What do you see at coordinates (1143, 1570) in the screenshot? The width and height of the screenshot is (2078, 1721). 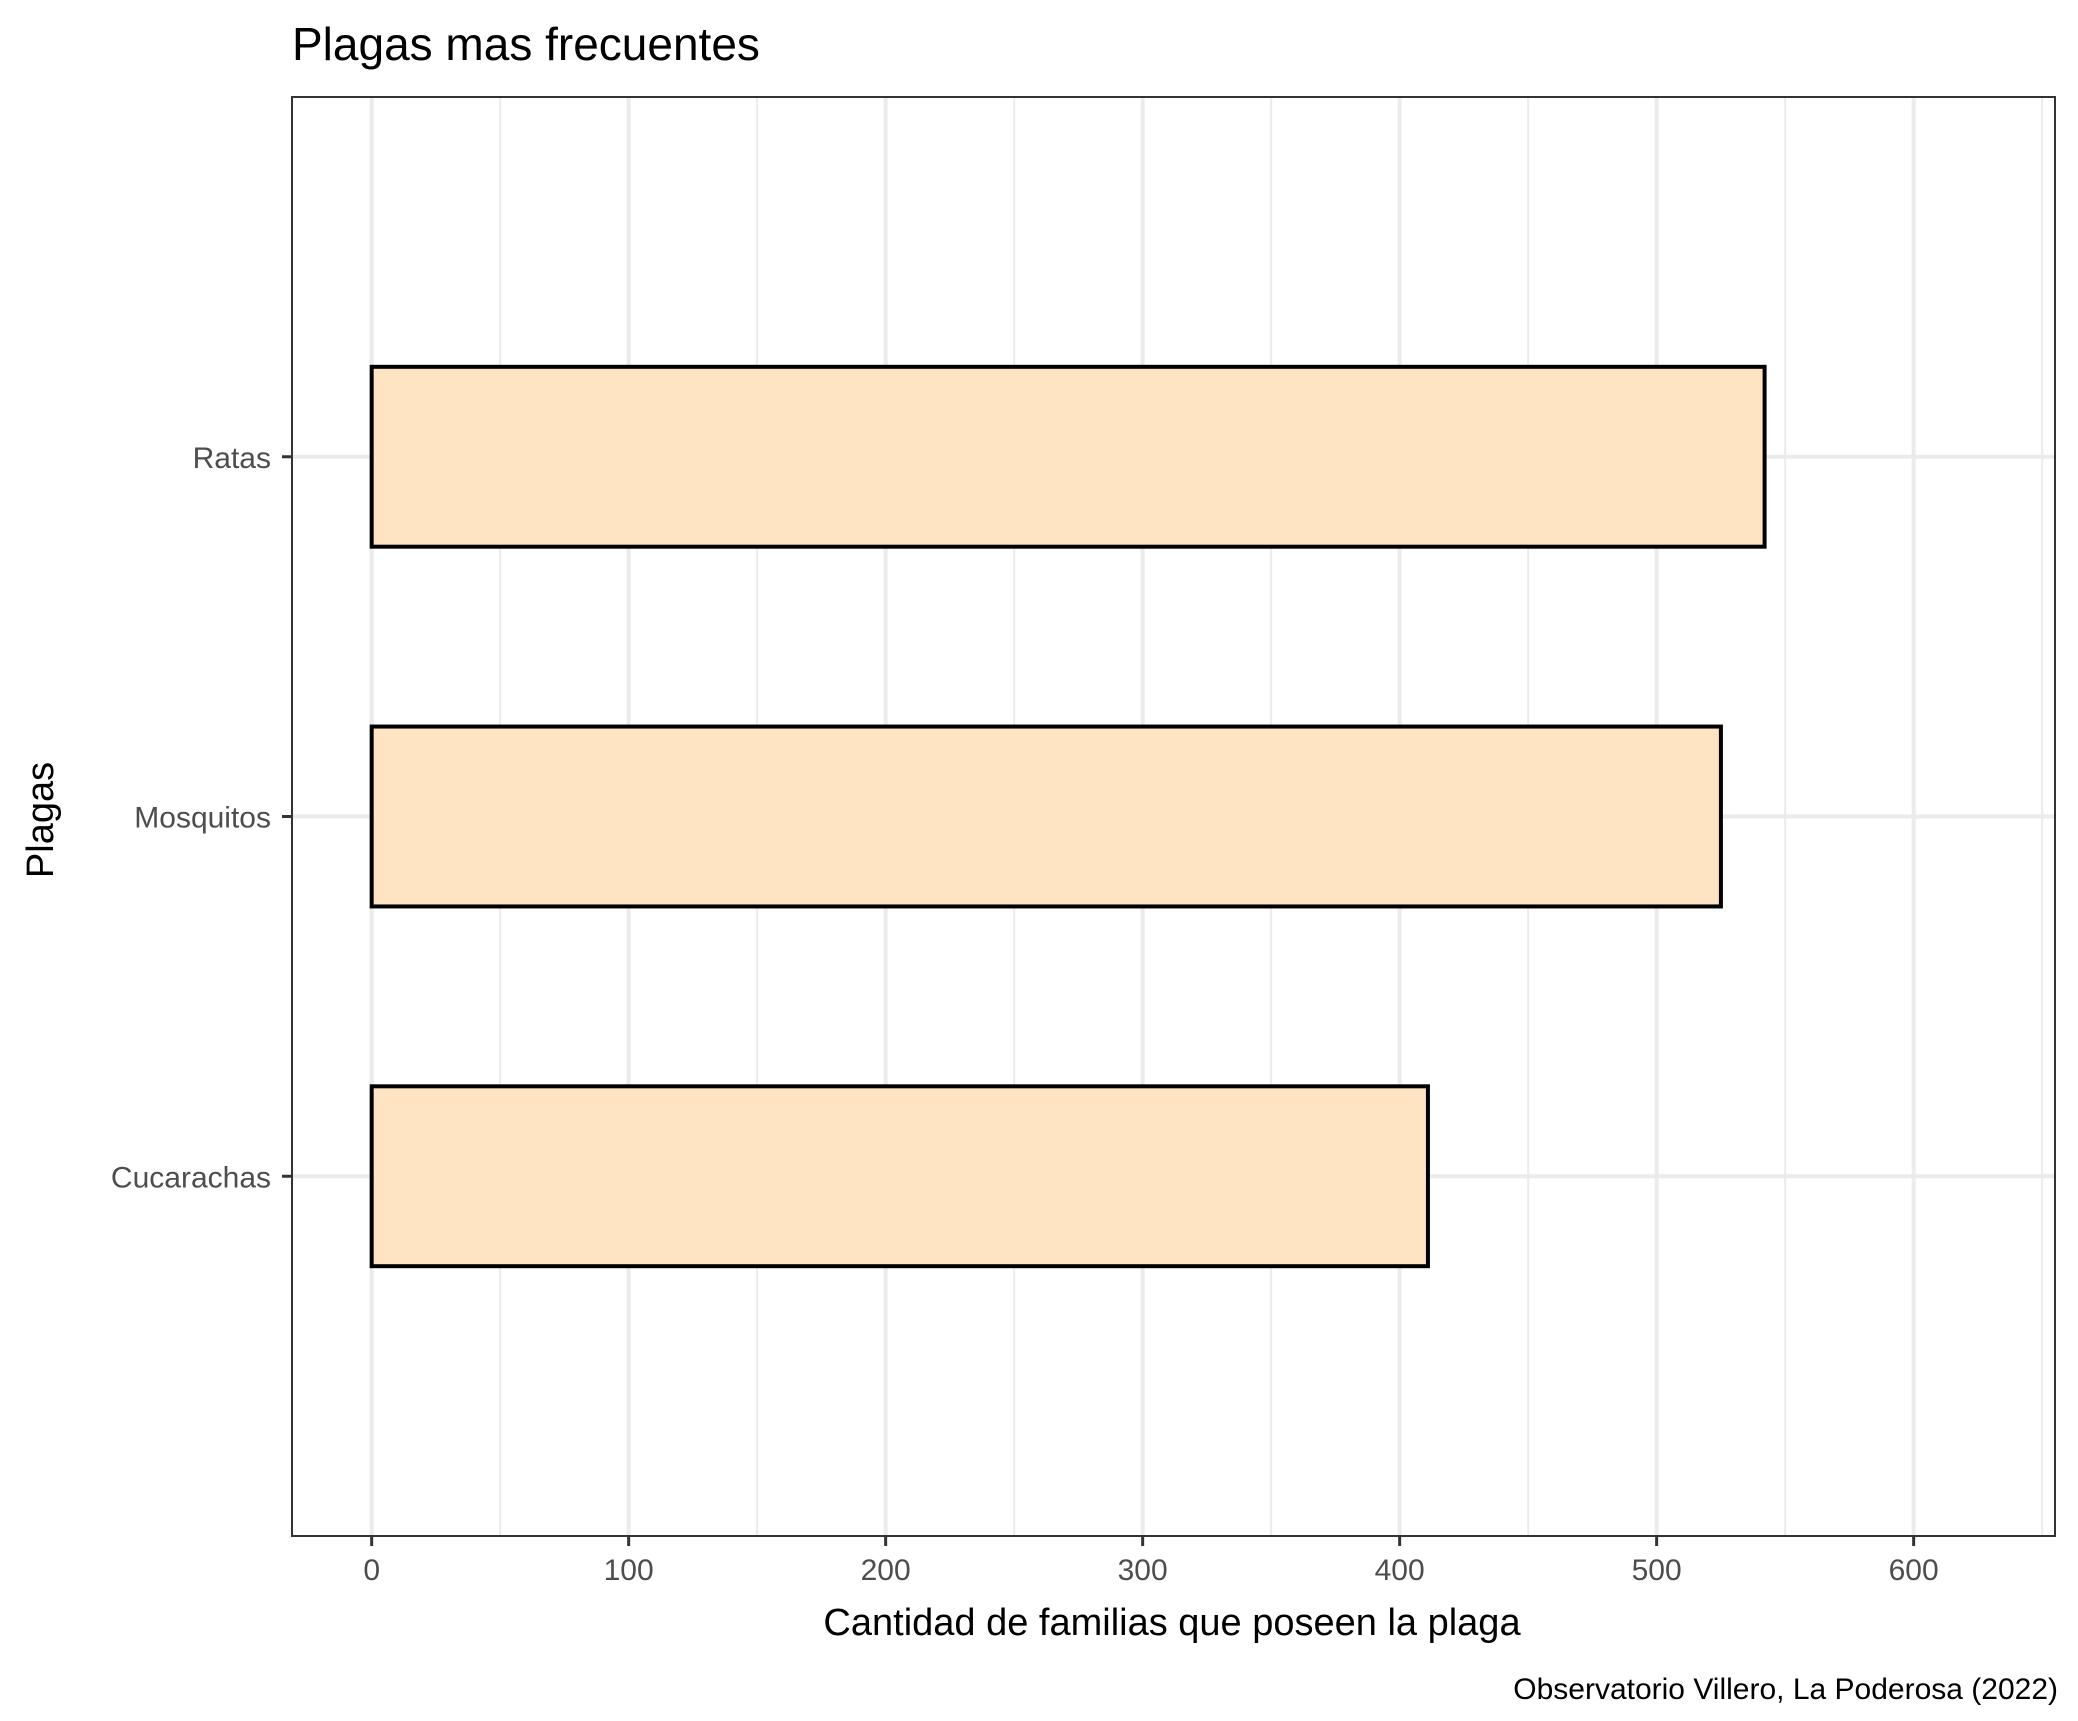 I see `x-tick-label: 300` at bounding box center [1143, 1570].